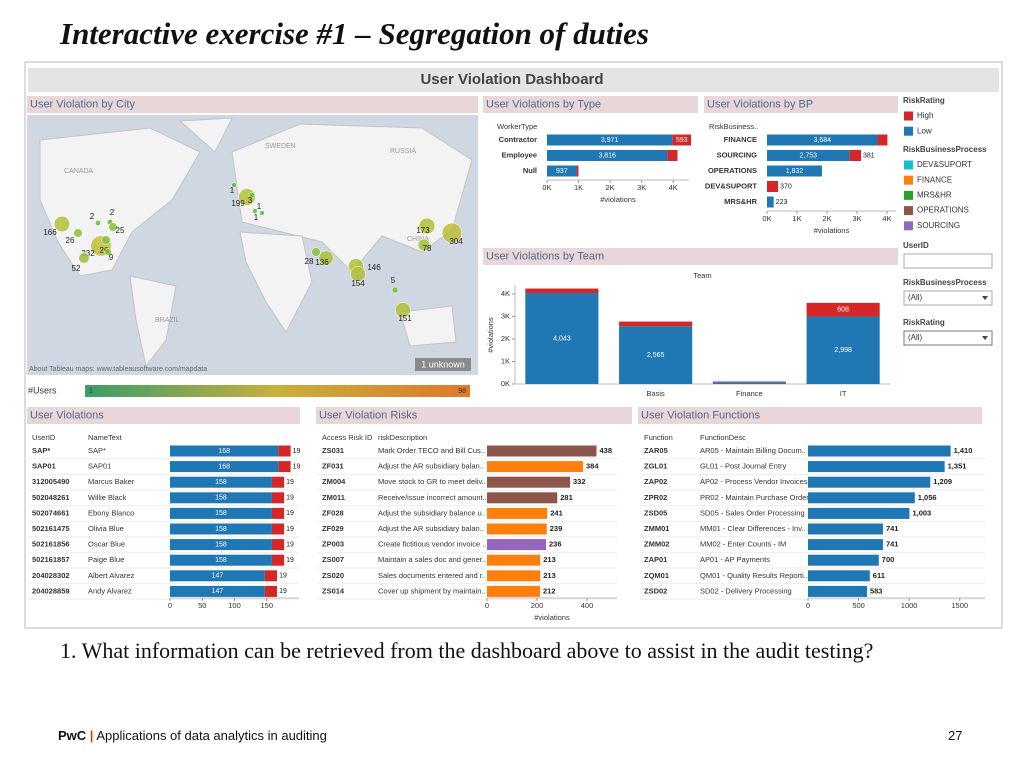  Describe the element at coordinates (879, 575) in the screenshot. I see `value-label: 611` at that location.